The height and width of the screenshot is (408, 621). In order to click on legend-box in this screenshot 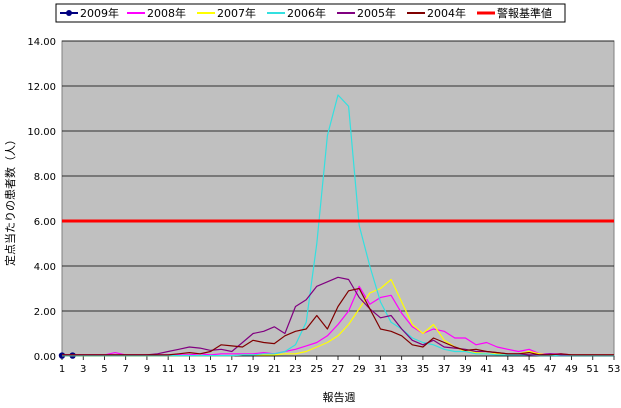, I will do `click(310, 13)`.